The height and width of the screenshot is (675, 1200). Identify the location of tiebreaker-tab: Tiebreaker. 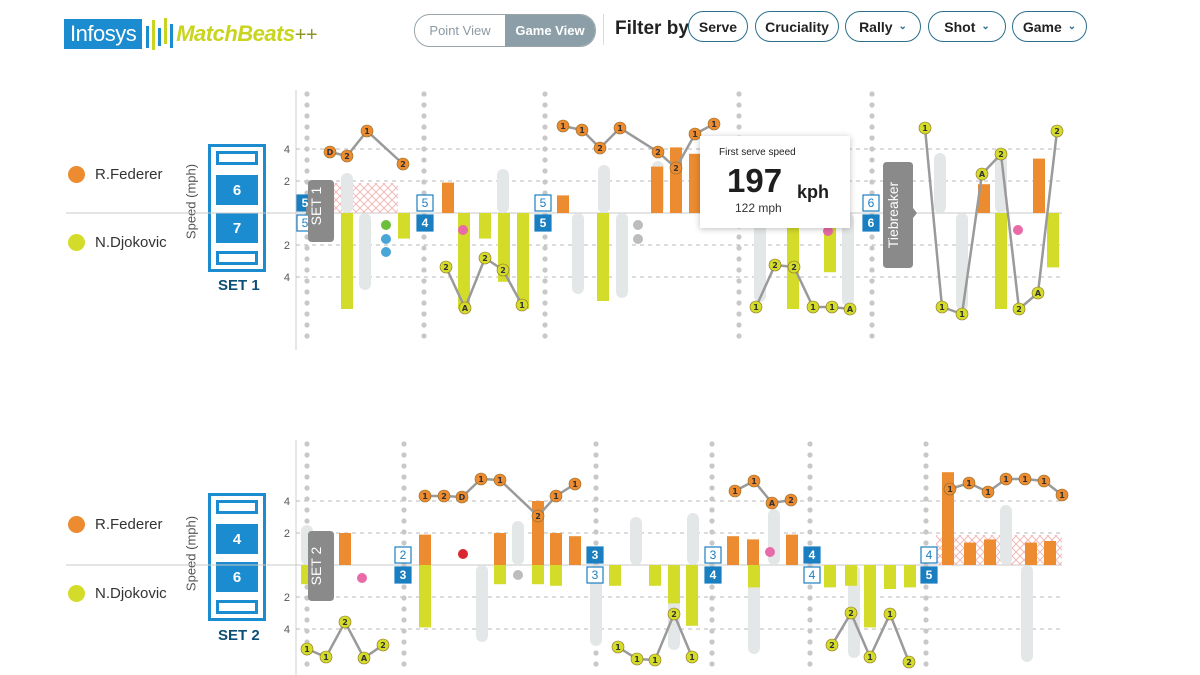
(899, 215).